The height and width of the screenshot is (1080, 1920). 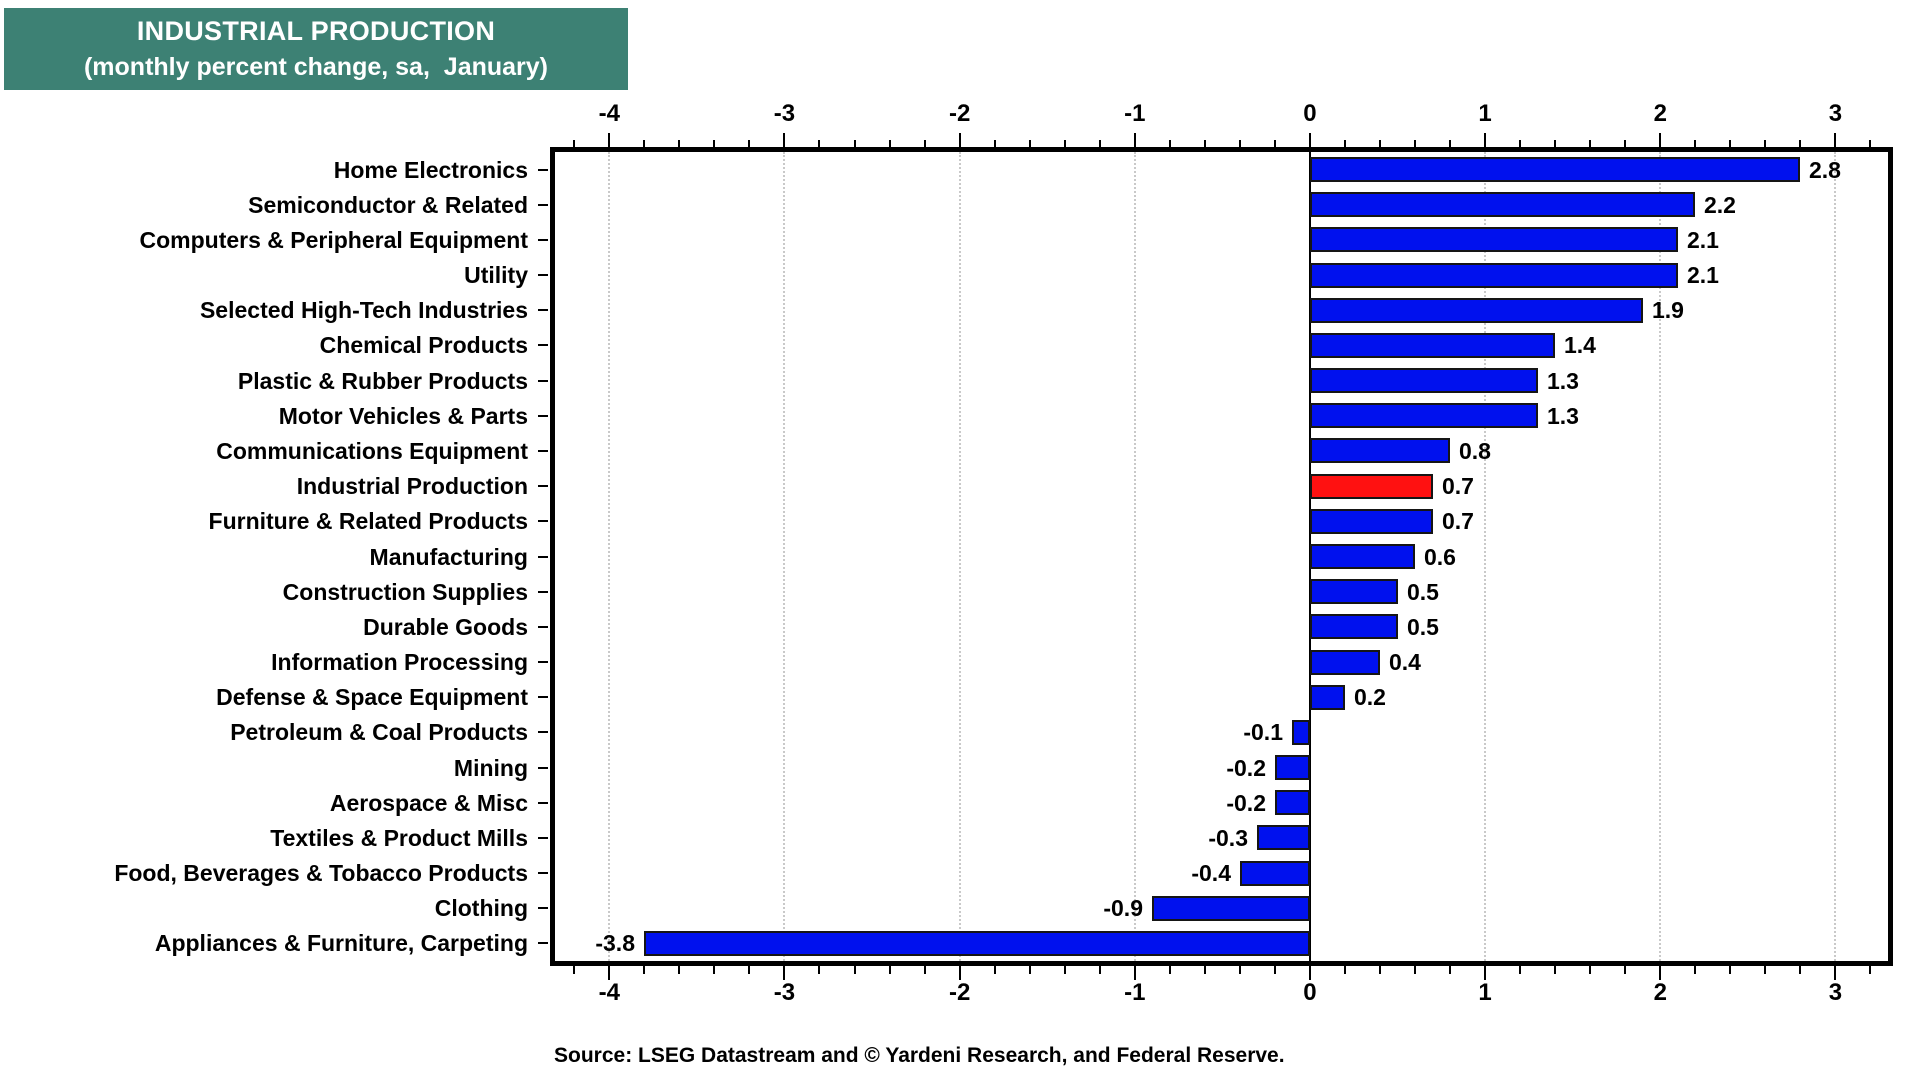 What do you see at coordinates (1485, 113) in the screenshot?
I see `x-axis-label-top: 1` at bounding box center [1485, 113].